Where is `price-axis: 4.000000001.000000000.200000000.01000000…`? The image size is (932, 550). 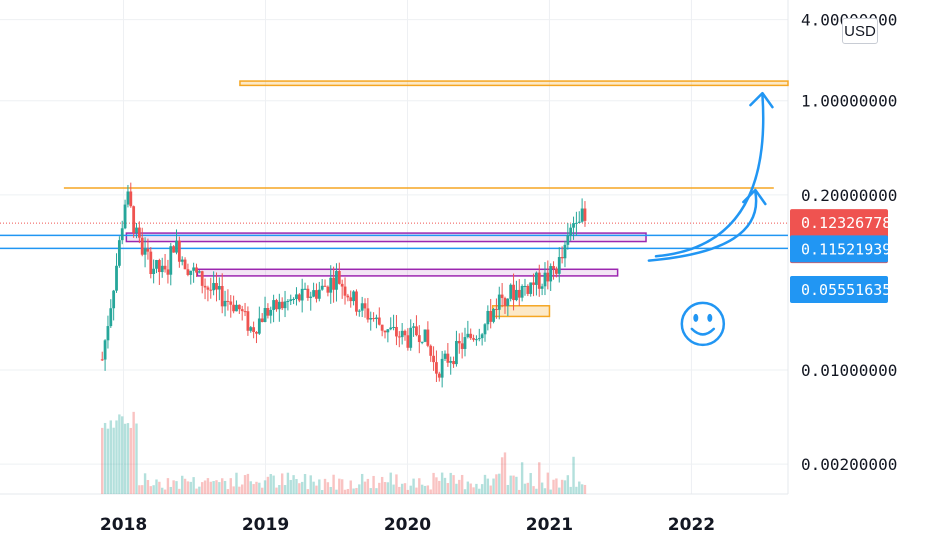 price-axis: 4.000000001.000000000.200000000.01000000… is located at coordinates (849, 242).